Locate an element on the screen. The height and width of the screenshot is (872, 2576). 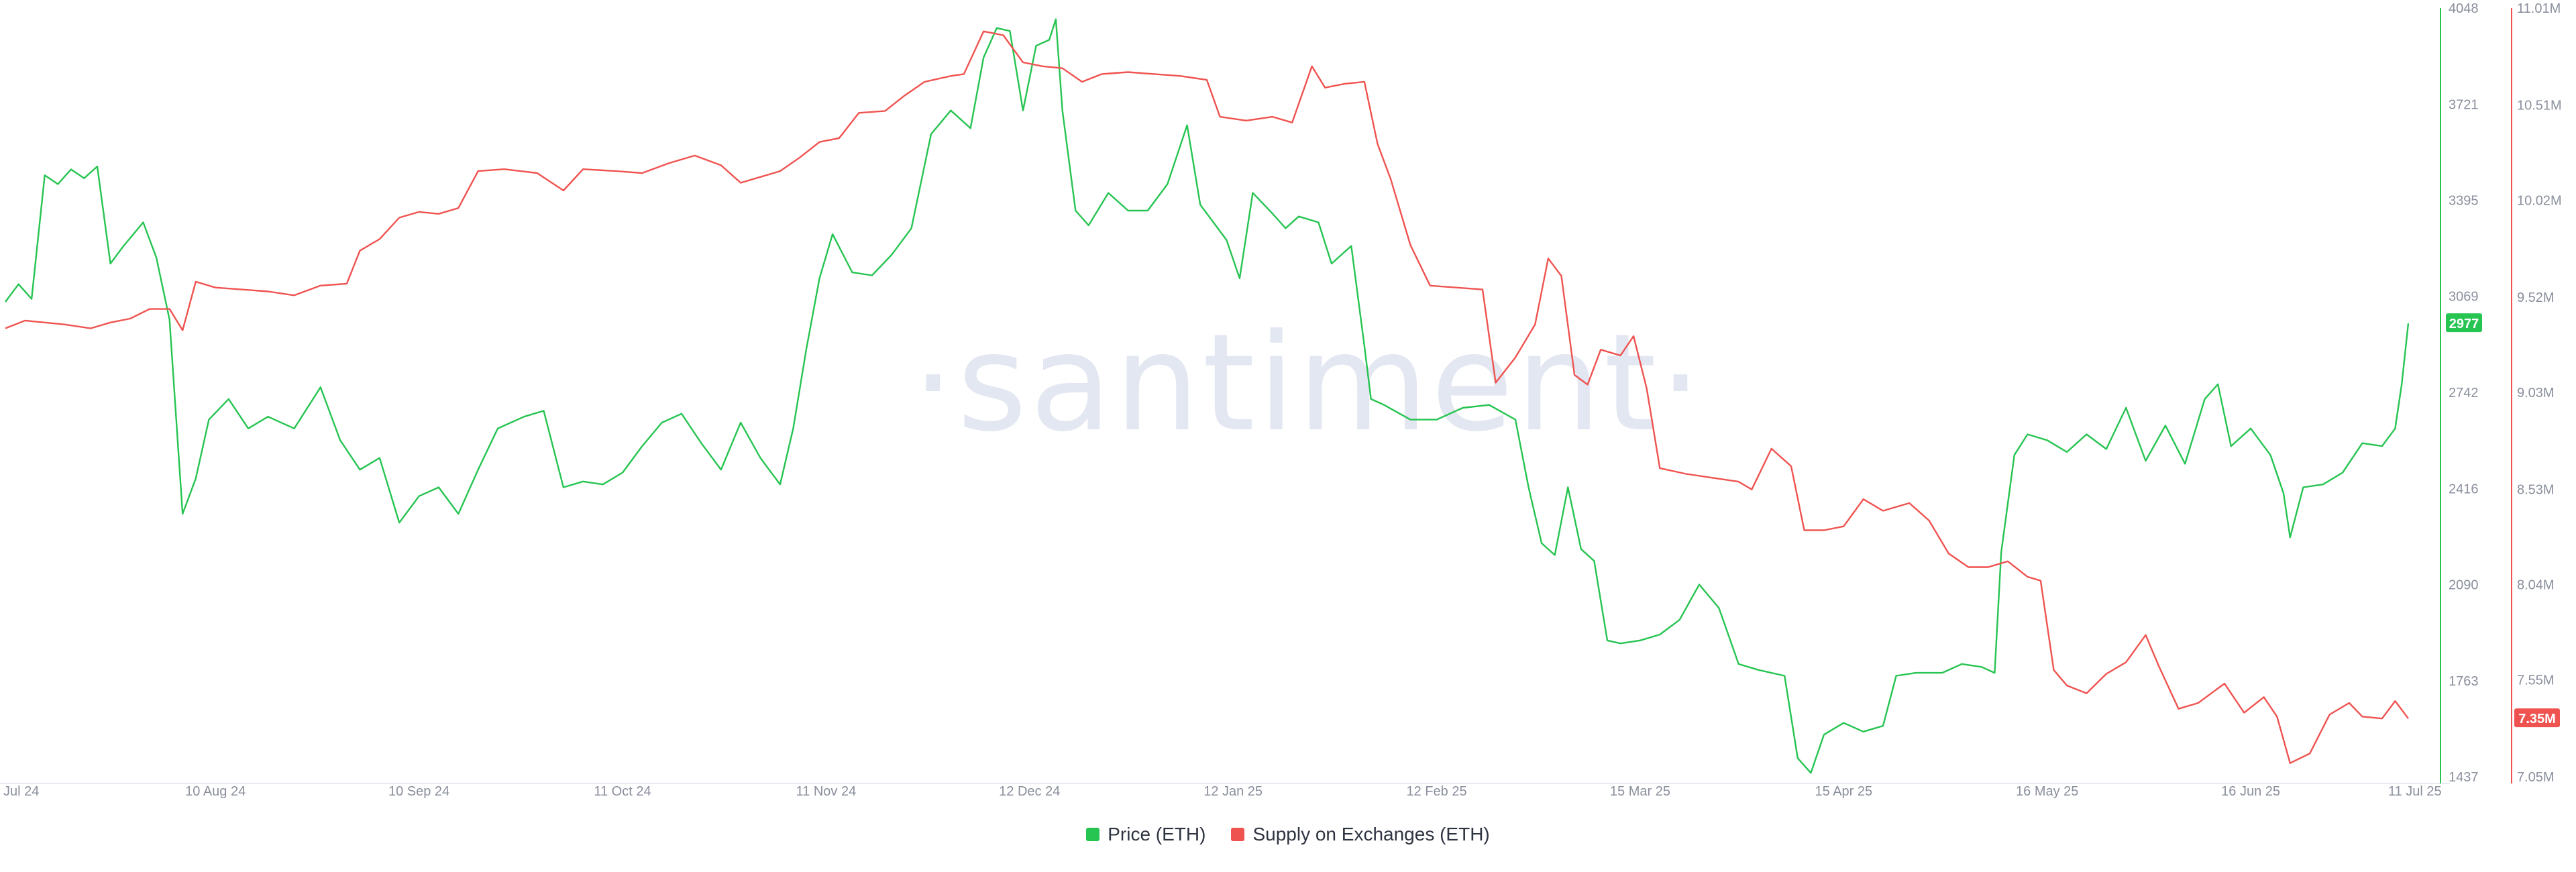
supply-tick-label: 7.05M is located at coordinates (2536, 778).